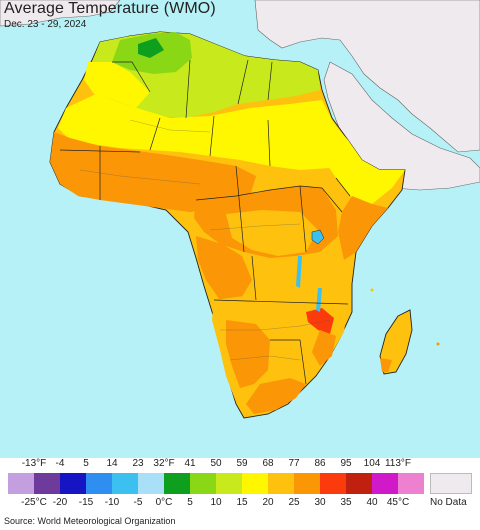  I want to click on angola-orange, so click(224, 268).